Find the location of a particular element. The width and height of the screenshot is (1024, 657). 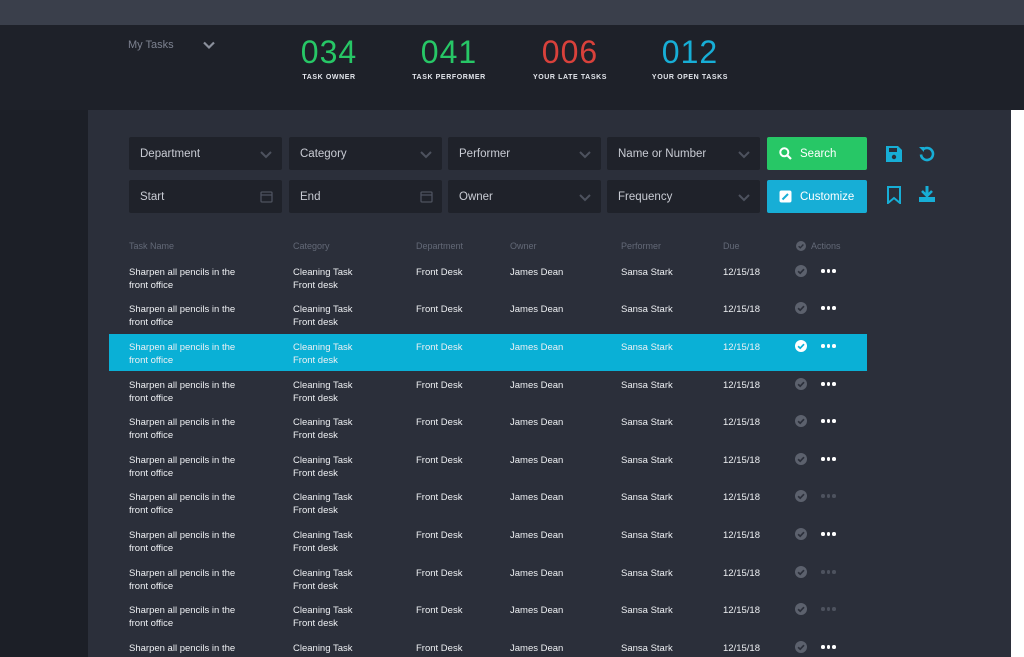

performer-select: Performer is located at coordinates (524, 153).